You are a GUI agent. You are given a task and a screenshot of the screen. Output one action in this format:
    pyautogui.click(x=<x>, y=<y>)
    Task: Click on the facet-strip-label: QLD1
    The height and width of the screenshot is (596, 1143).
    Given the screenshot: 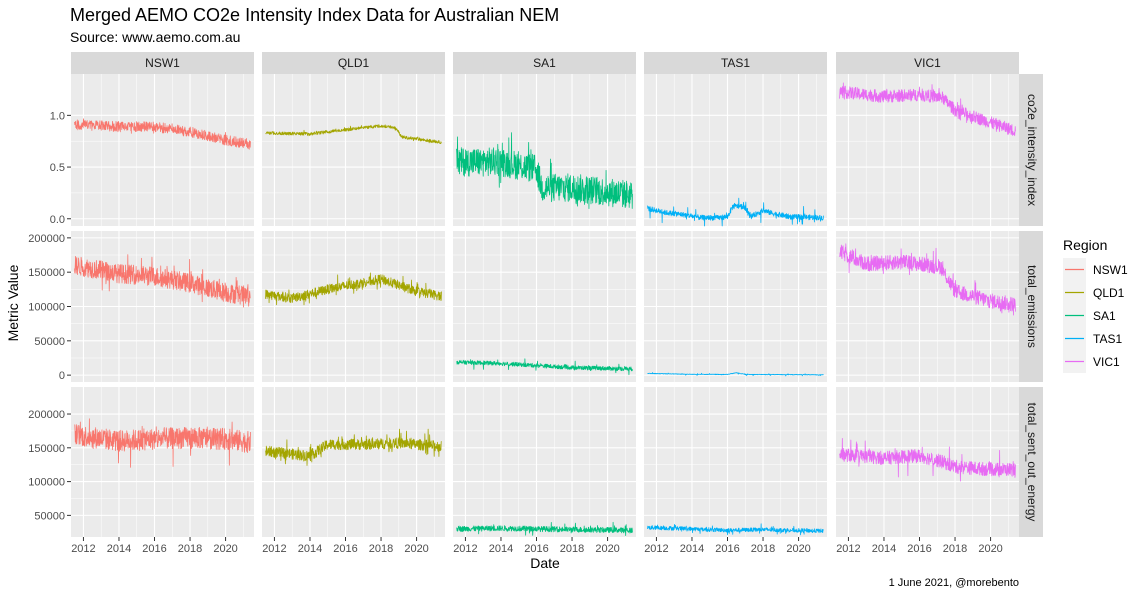 What is the action you would take?
    pyautogui.click(x=354, y=63)
    